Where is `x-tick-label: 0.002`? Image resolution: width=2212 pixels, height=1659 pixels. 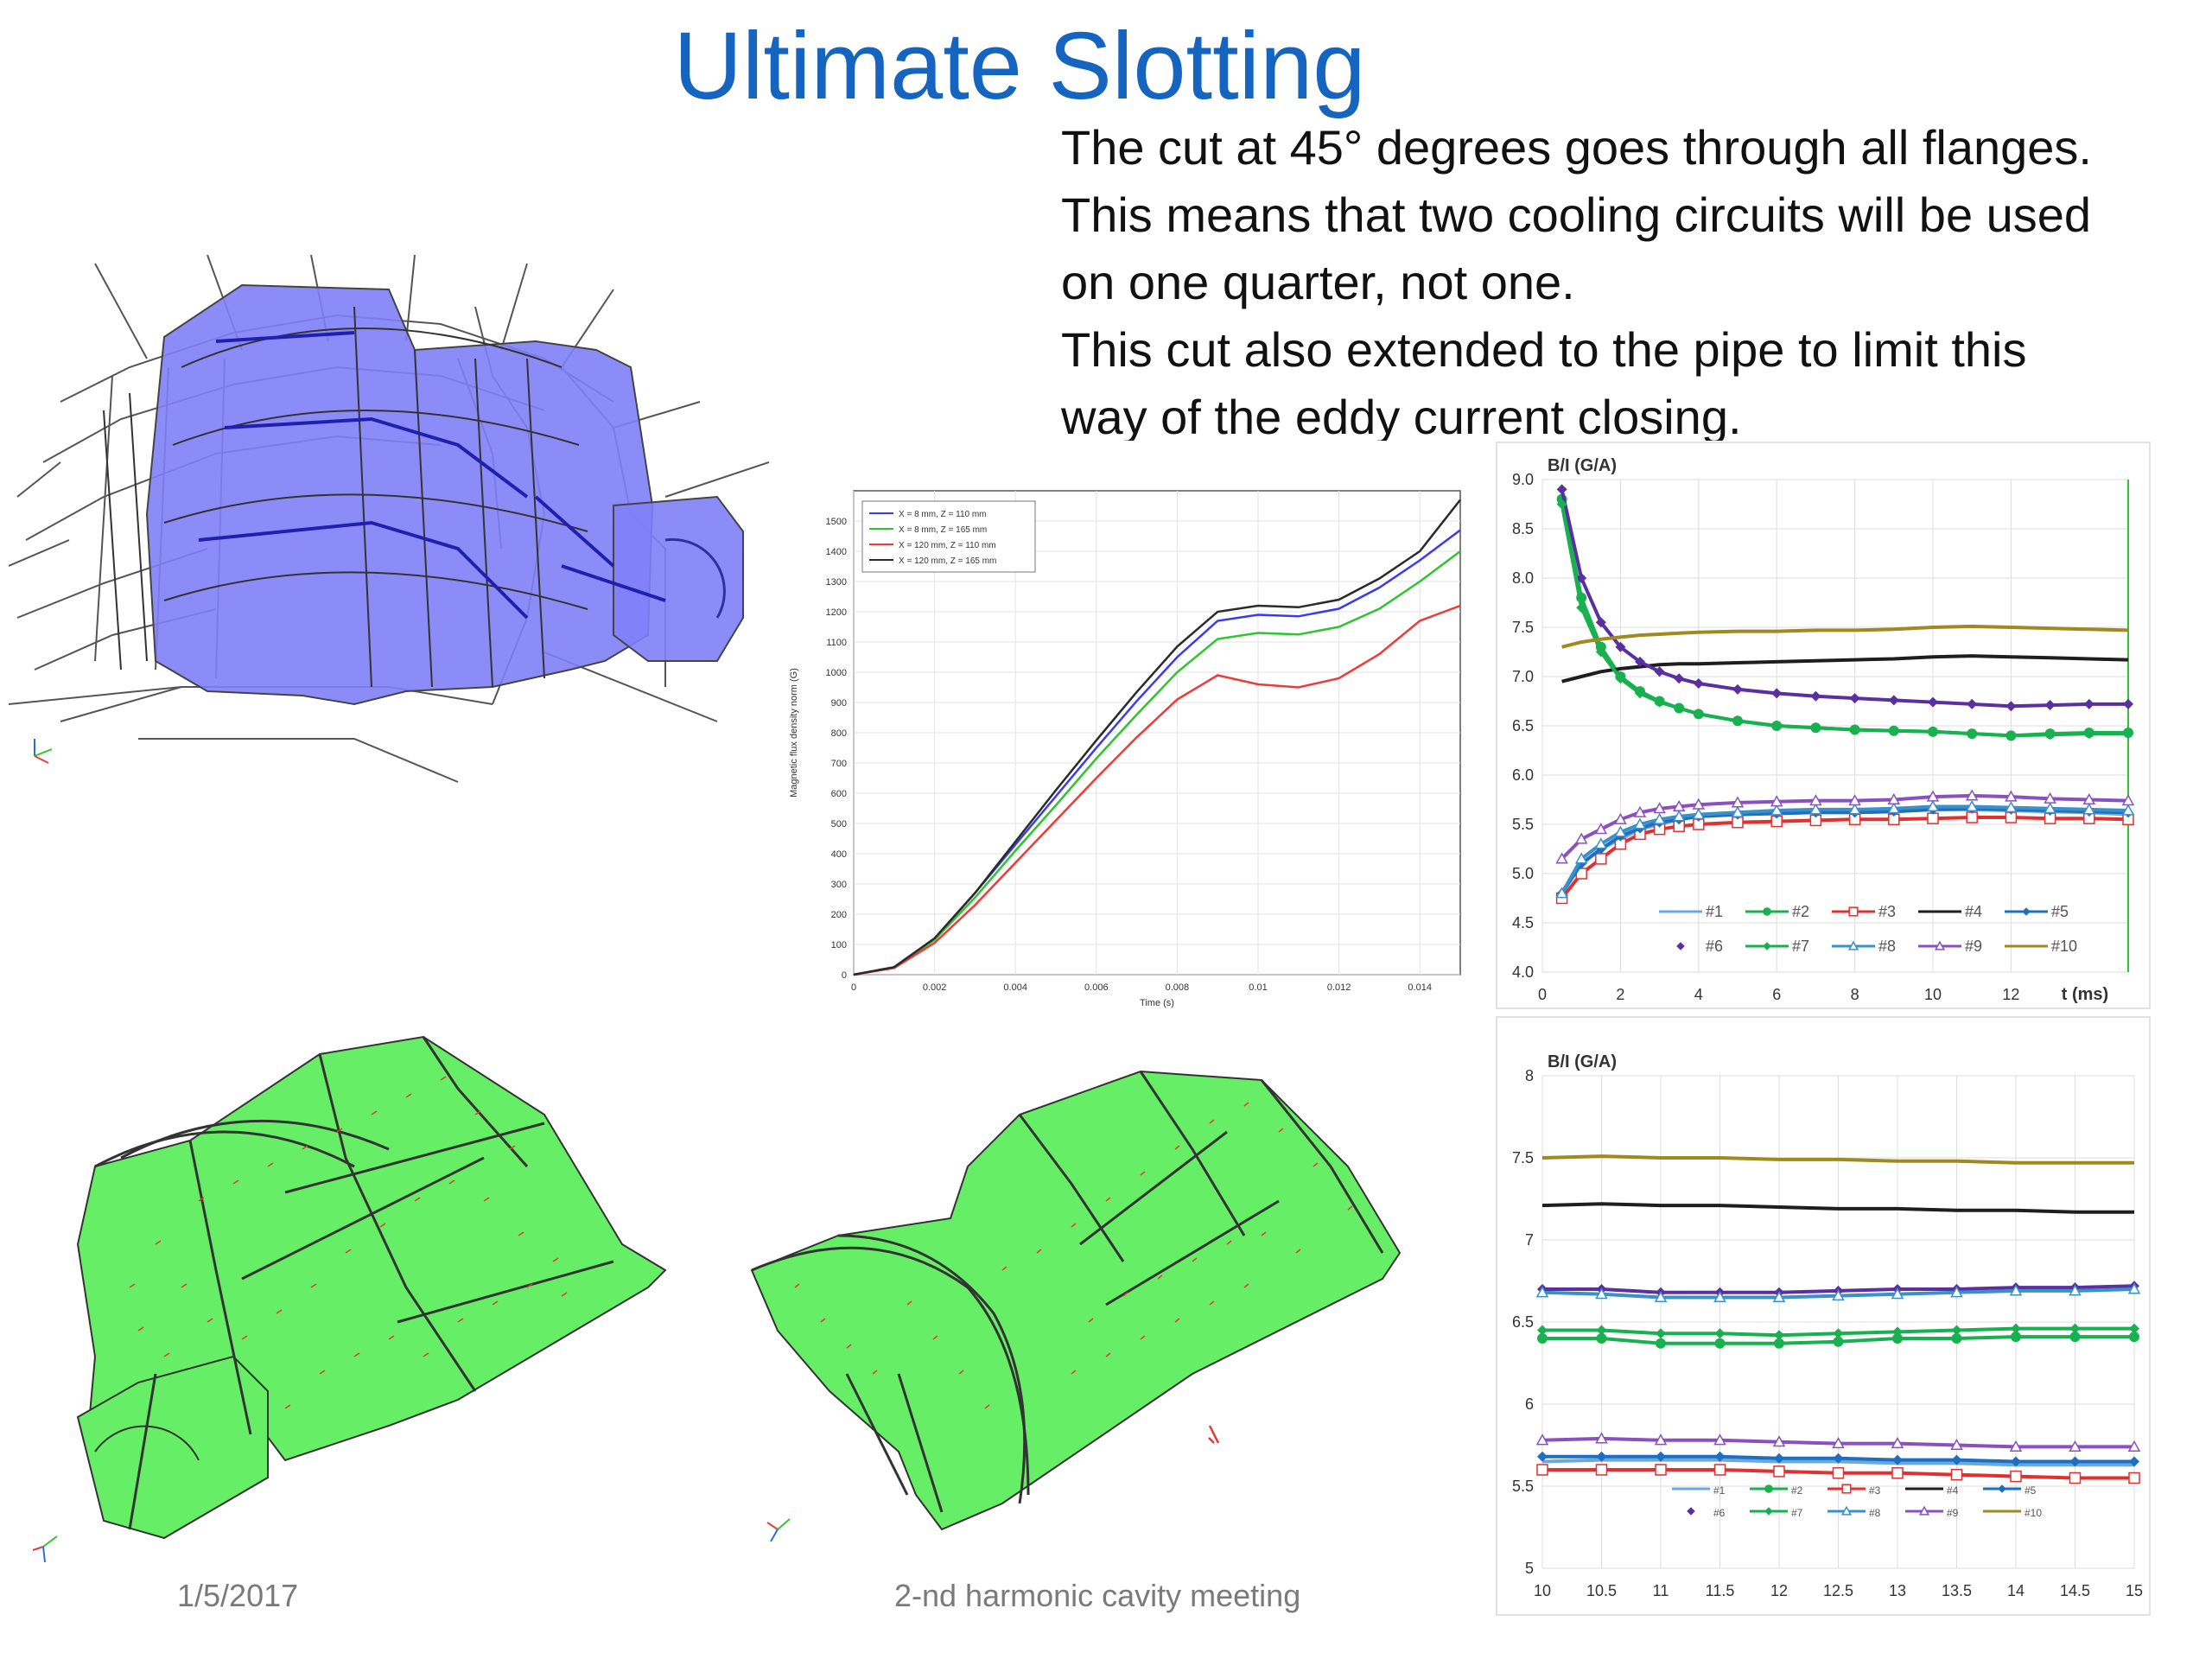
x-tick-label: 0.002 is located at coordinates (935, 987).